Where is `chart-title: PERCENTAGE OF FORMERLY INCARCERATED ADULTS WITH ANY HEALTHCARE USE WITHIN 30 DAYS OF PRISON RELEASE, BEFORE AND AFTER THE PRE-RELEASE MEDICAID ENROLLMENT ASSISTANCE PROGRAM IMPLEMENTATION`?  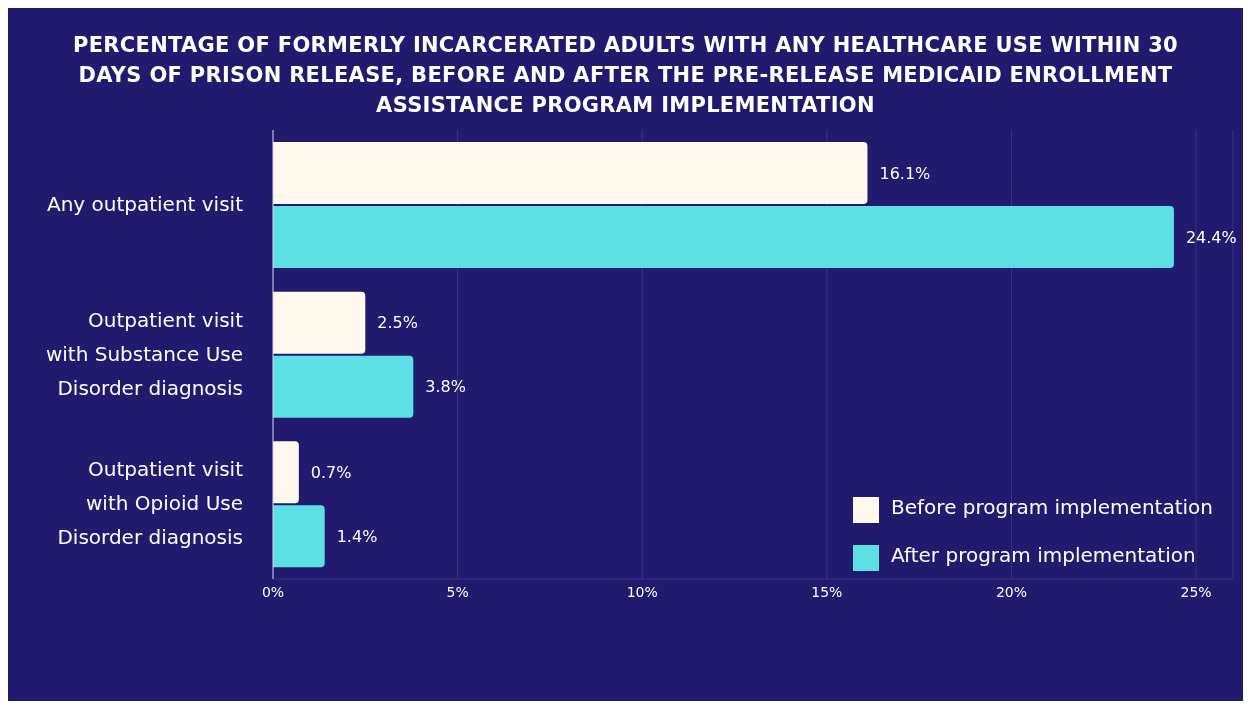
chart-title: PERCENTAGE OF FORMERLY INCARCERATED ADULTS WITH ANY HEALTHCARE USE WITHIN 30 DAYS OF PRISON RELEASE, BEFORE AND AFTER THE PRE-RELEASE MEDICAID ENROLLMENT ASSISTANCE PROGRAM IMPLEMENTATION is located at coordinates (625, 75).